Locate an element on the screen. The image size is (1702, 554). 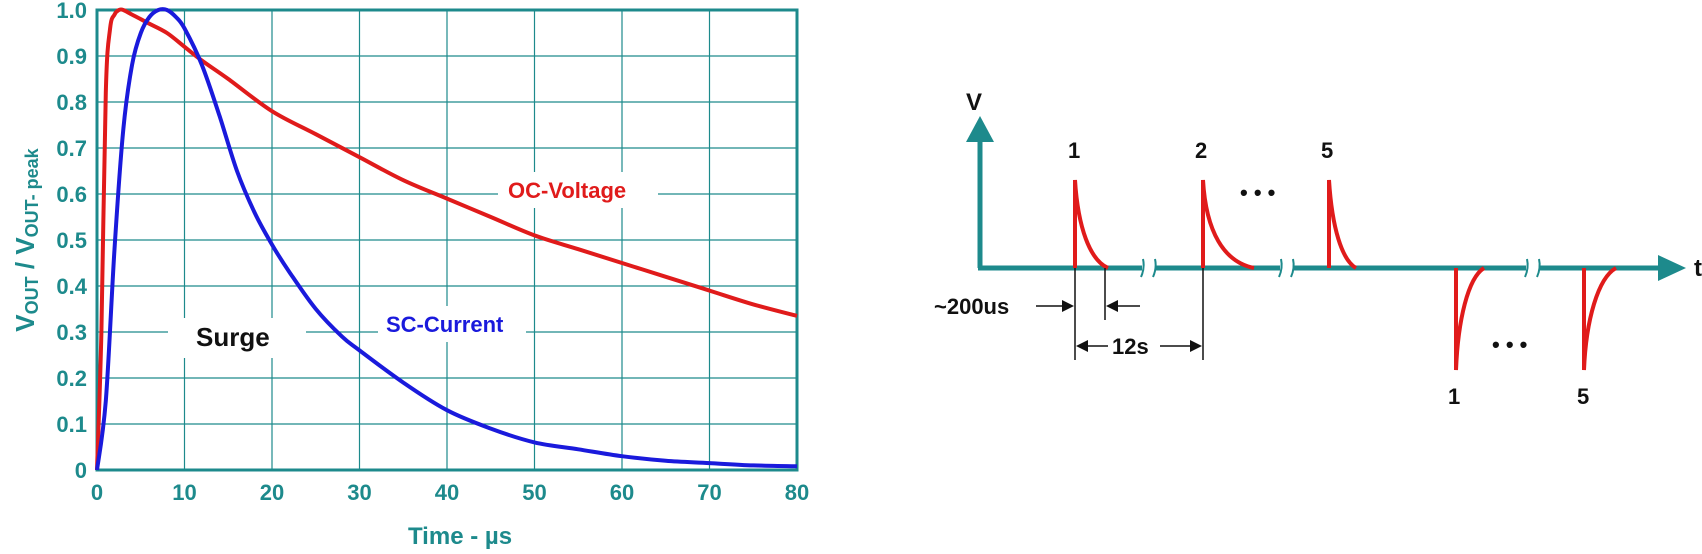
y-title-sub1: OUT is located at coordinates (32, 295).